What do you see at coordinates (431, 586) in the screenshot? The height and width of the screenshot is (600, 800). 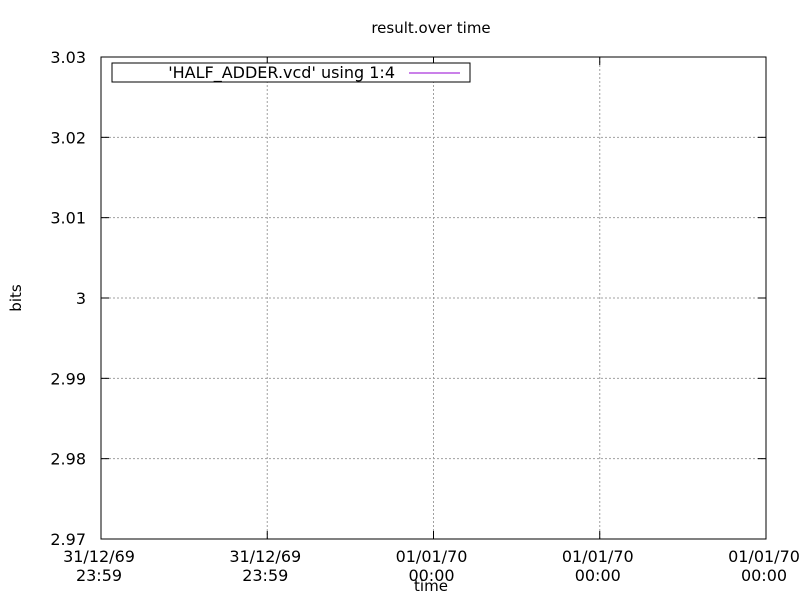 I see `x-axis-label: time` at bounding box center [431, 586].